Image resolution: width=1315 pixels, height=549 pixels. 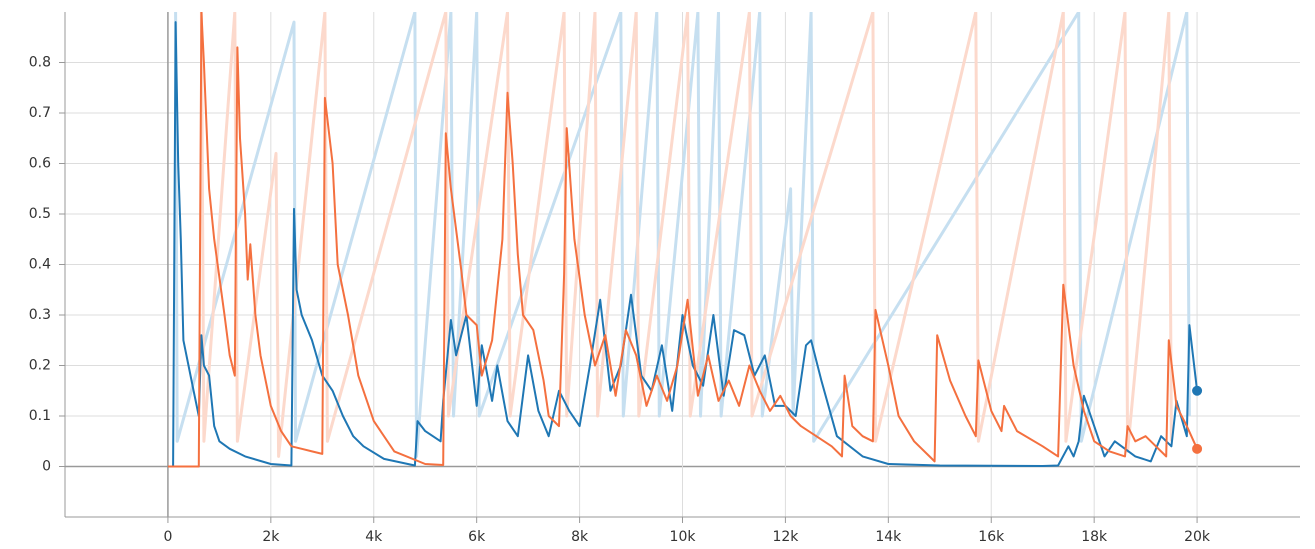 I want to click on y-tick-label: 0.1, so click(x=40, y=416).